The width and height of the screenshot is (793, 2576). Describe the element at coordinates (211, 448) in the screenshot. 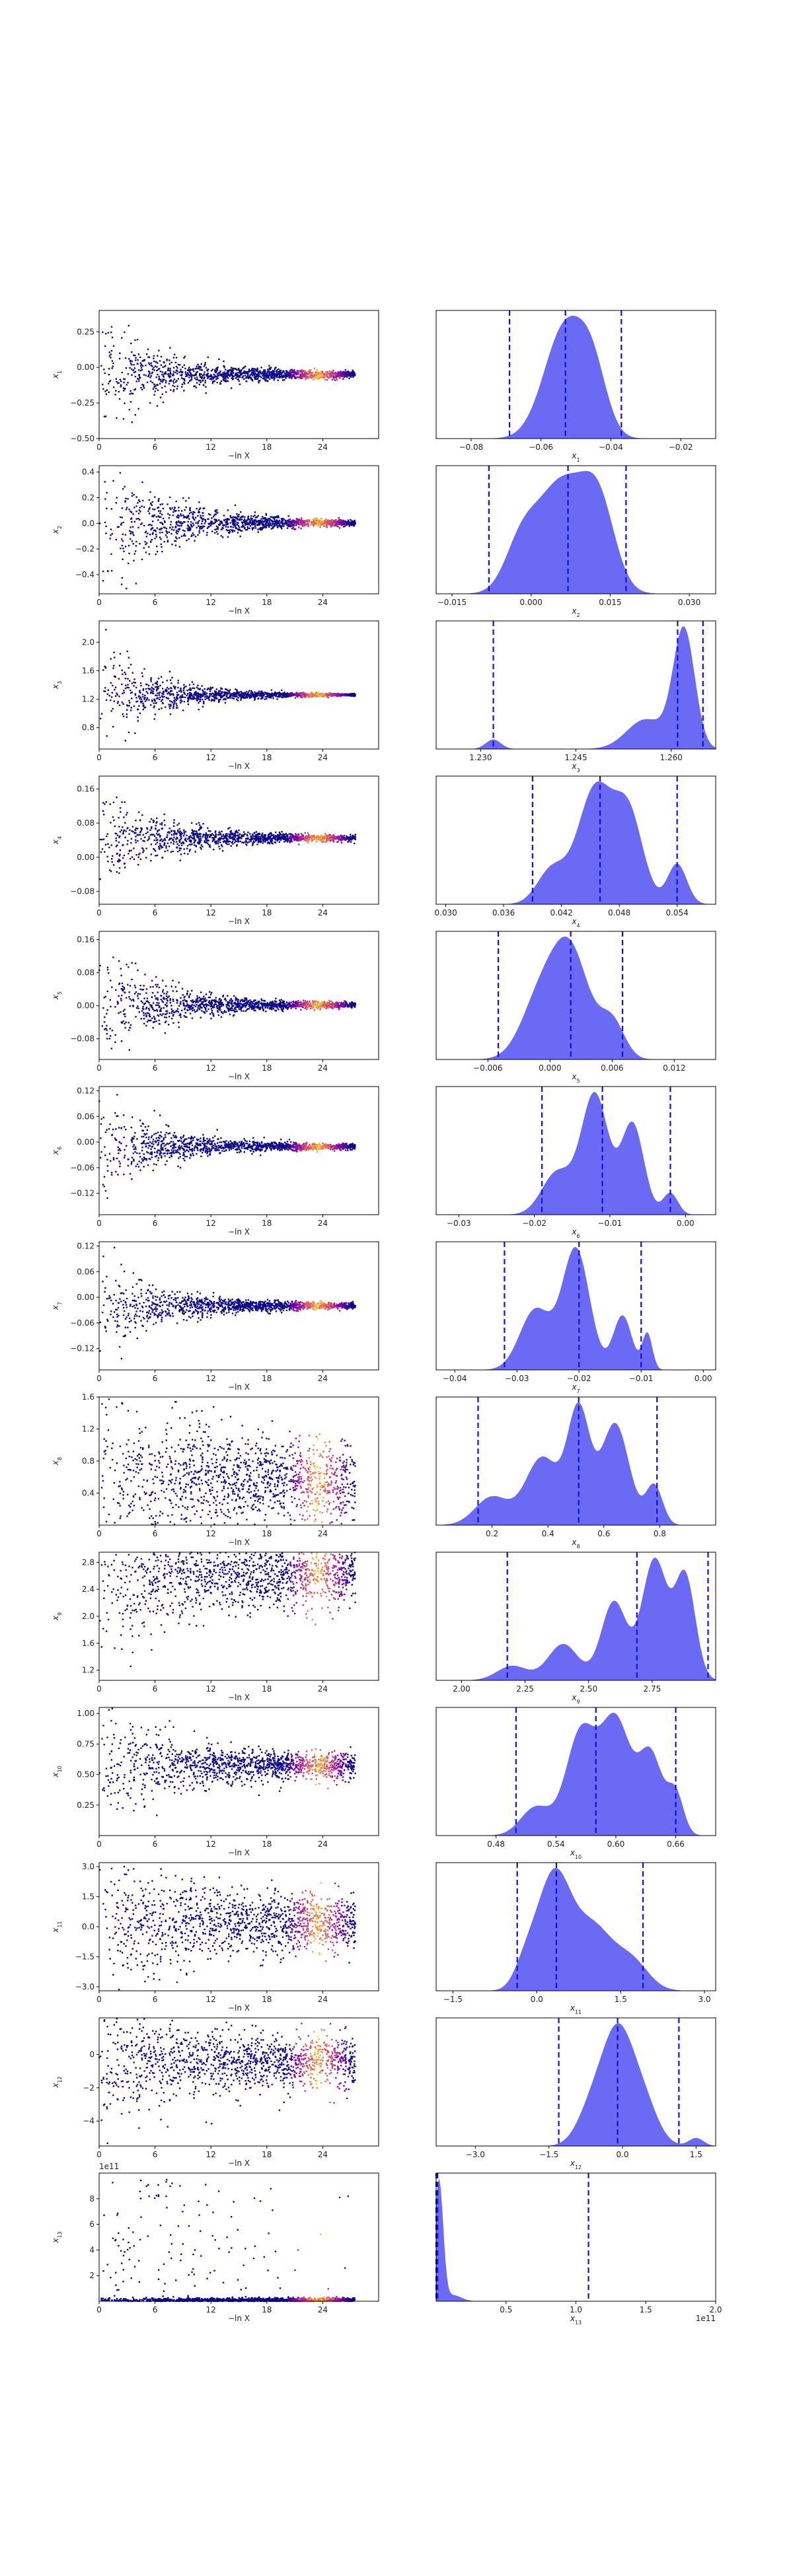

I see `trace-x-tick-label: 12` at that location.